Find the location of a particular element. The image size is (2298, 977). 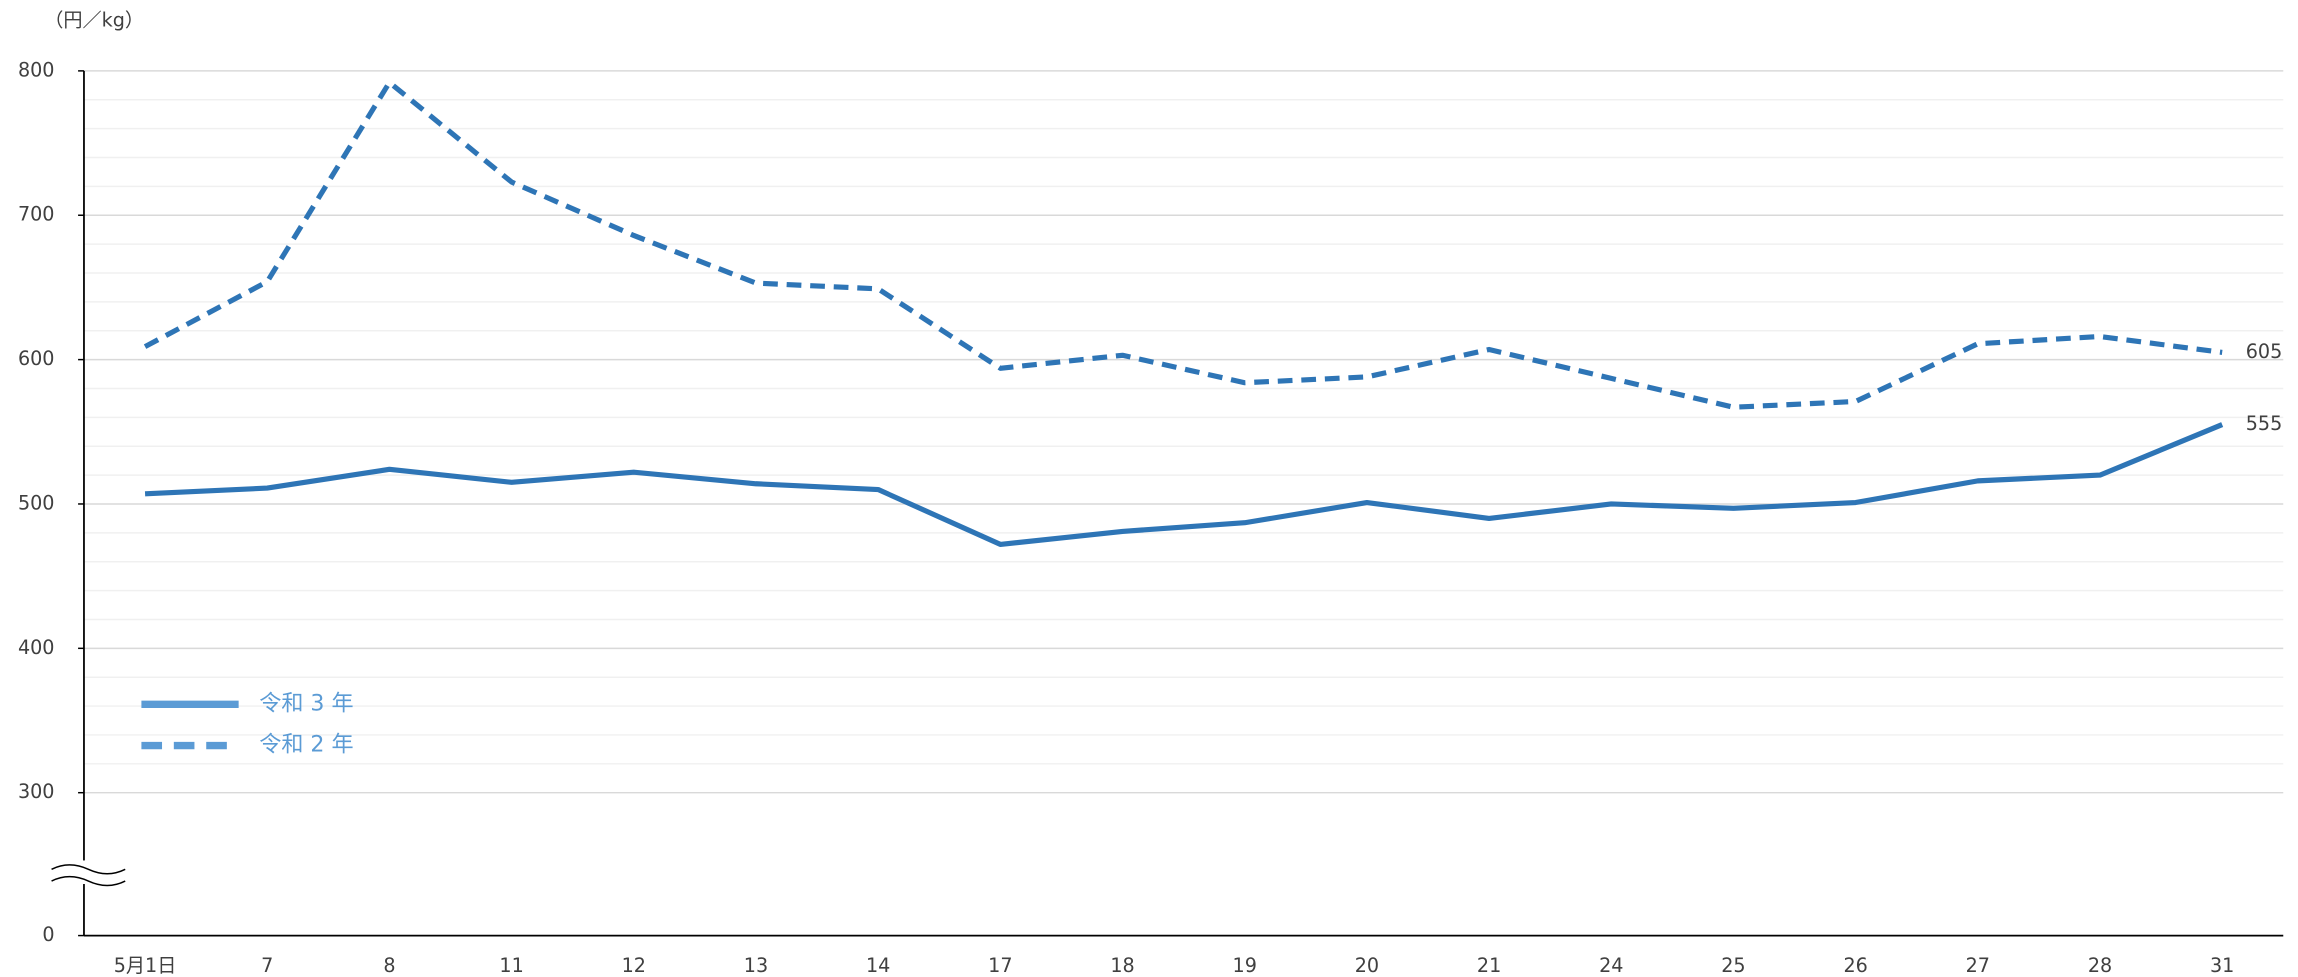

x-tick-label: 5月1日 is located at coordinates (145, 965).